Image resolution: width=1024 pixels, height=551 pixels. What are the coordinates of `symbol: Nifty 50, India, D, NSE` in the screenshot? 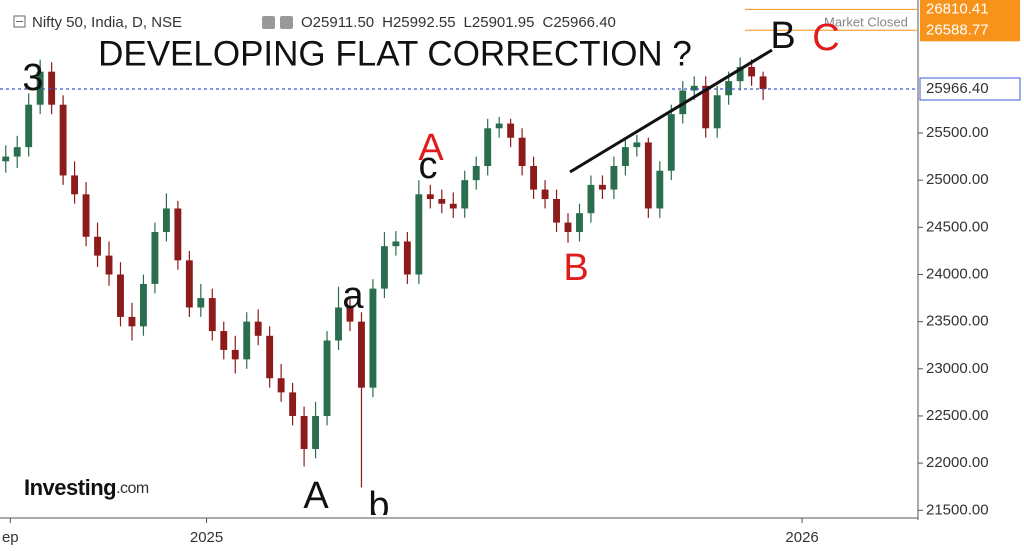 It's located at (107, 22).